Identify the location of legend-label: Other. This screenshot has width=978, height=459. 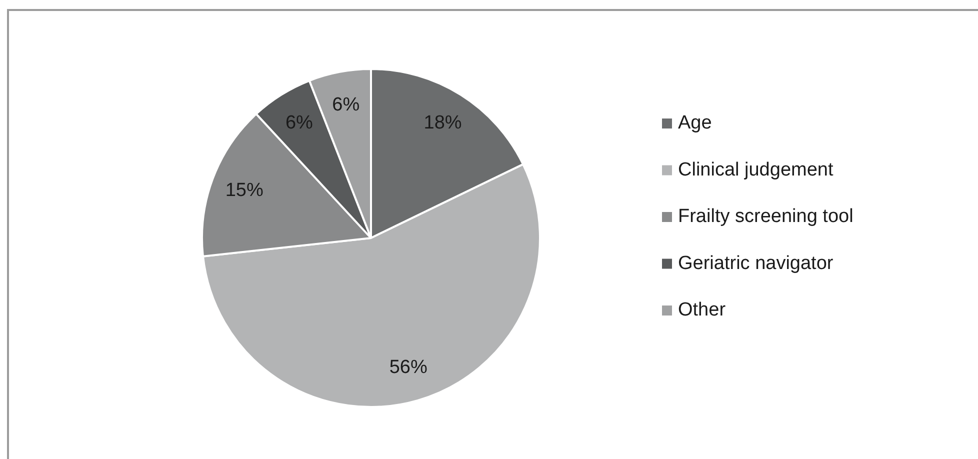
(702, 310).